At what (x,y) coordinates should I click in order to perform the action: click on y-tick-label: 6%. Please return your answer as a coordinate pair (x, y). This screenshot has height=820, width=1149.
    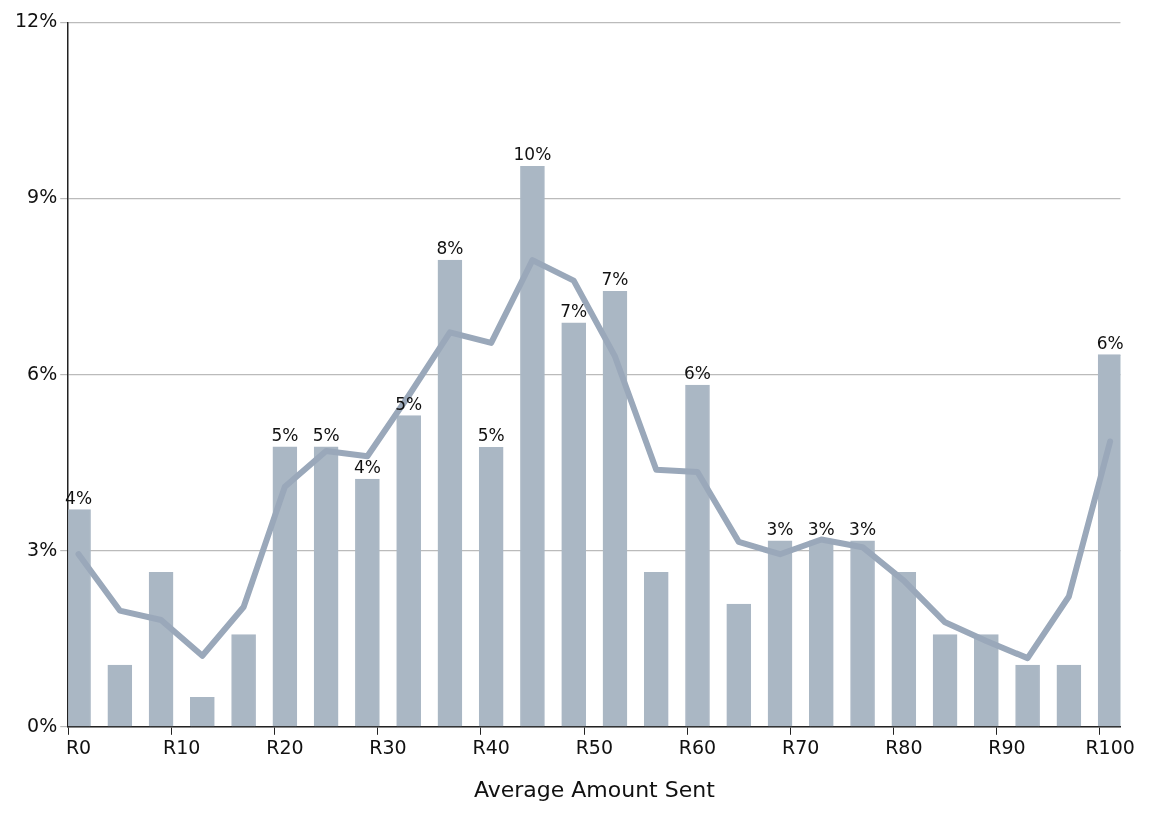
    Looking at the image, I should click on (42, 372).